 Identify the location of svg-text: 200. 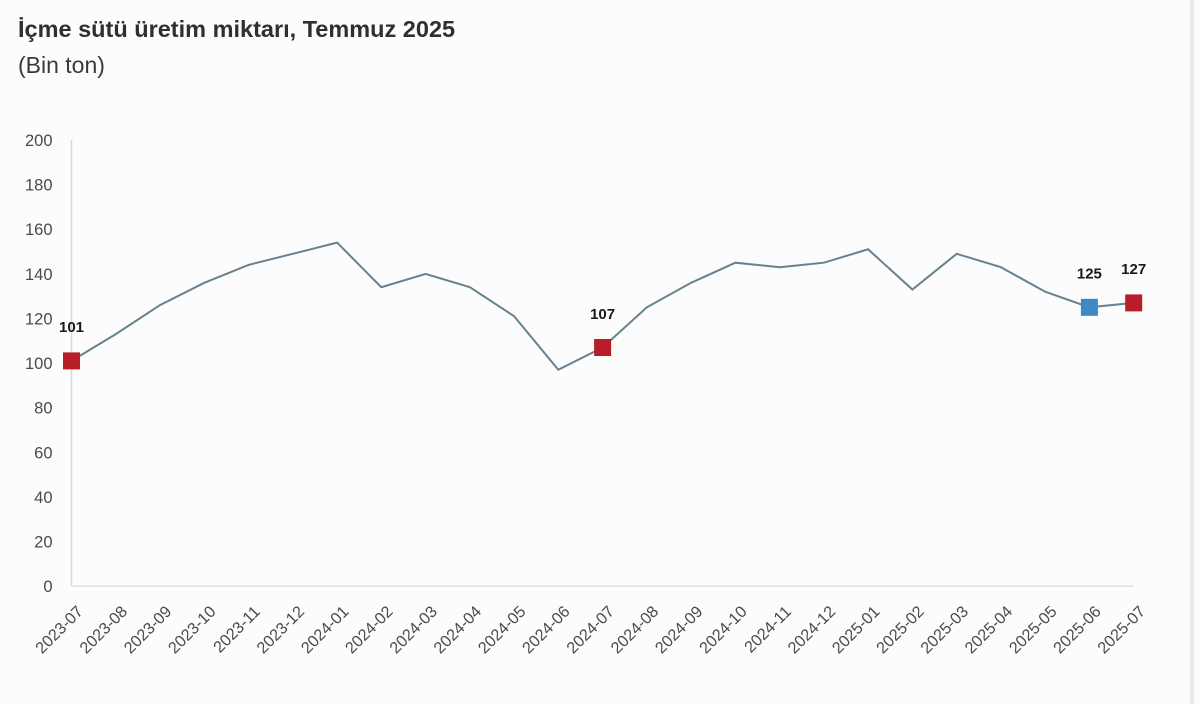
(39, 141).